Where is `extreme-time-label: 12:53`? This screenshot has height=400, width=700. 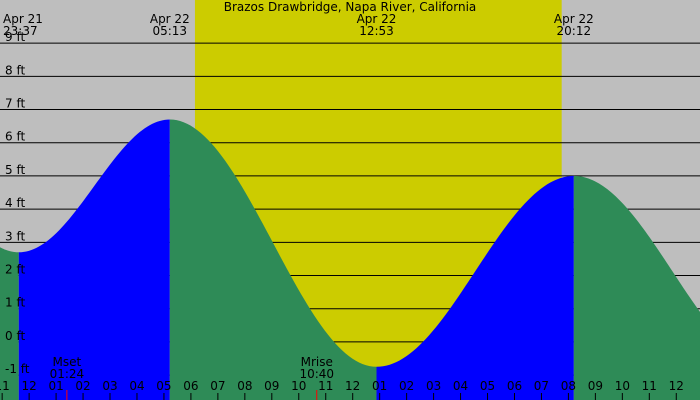
extreme-time-label: 12:53 is located at coordinates (376, 31).